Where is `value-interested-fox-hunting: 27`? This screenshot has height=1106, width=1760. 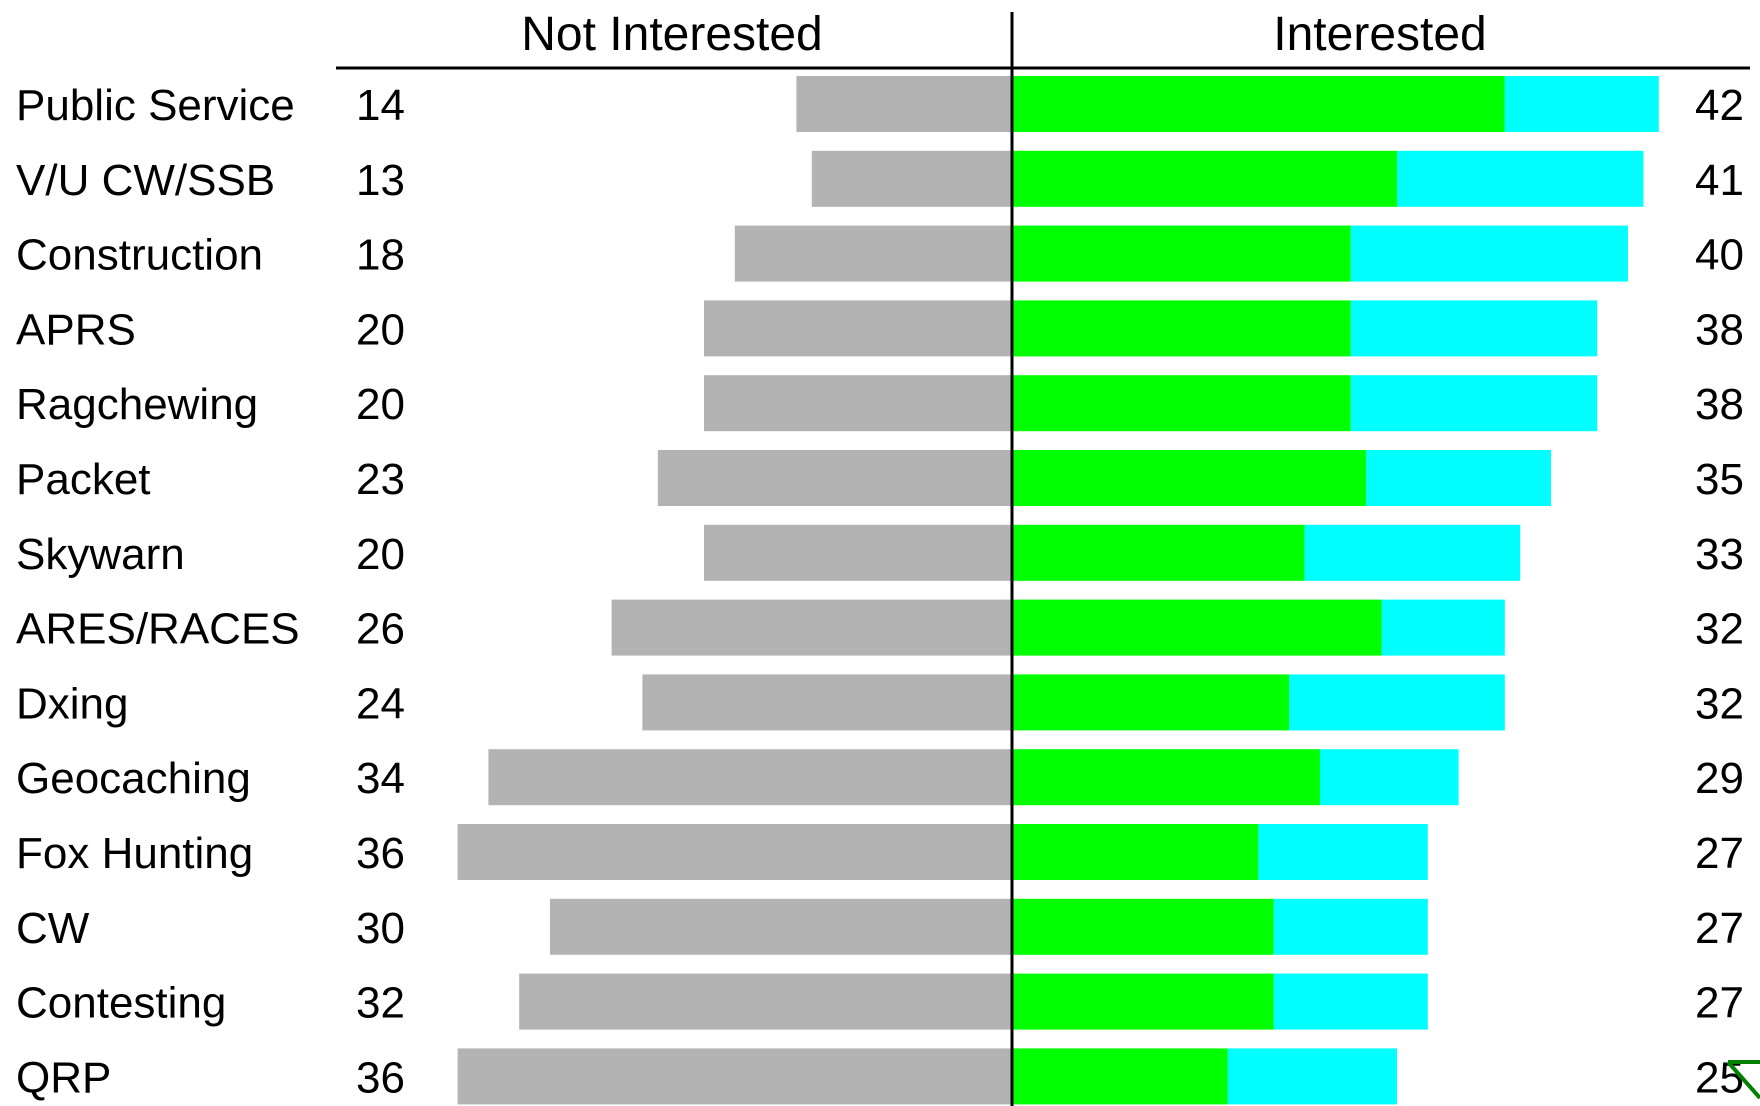 value-interested-fox-hunting: 27 is located at coordinates (1719, 853).